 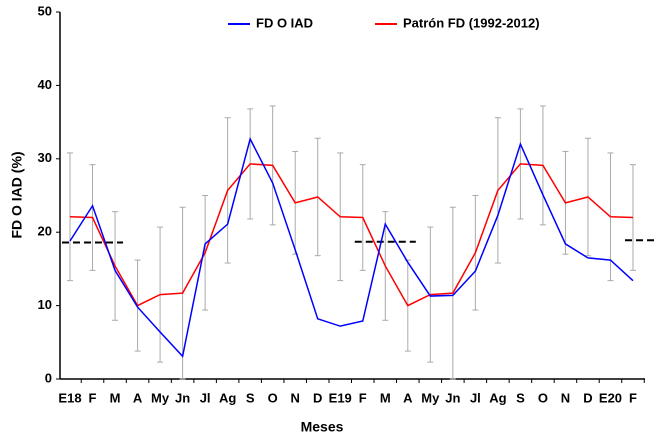 I want to click on y-tick-label: 40, so click(x=45, y=84).